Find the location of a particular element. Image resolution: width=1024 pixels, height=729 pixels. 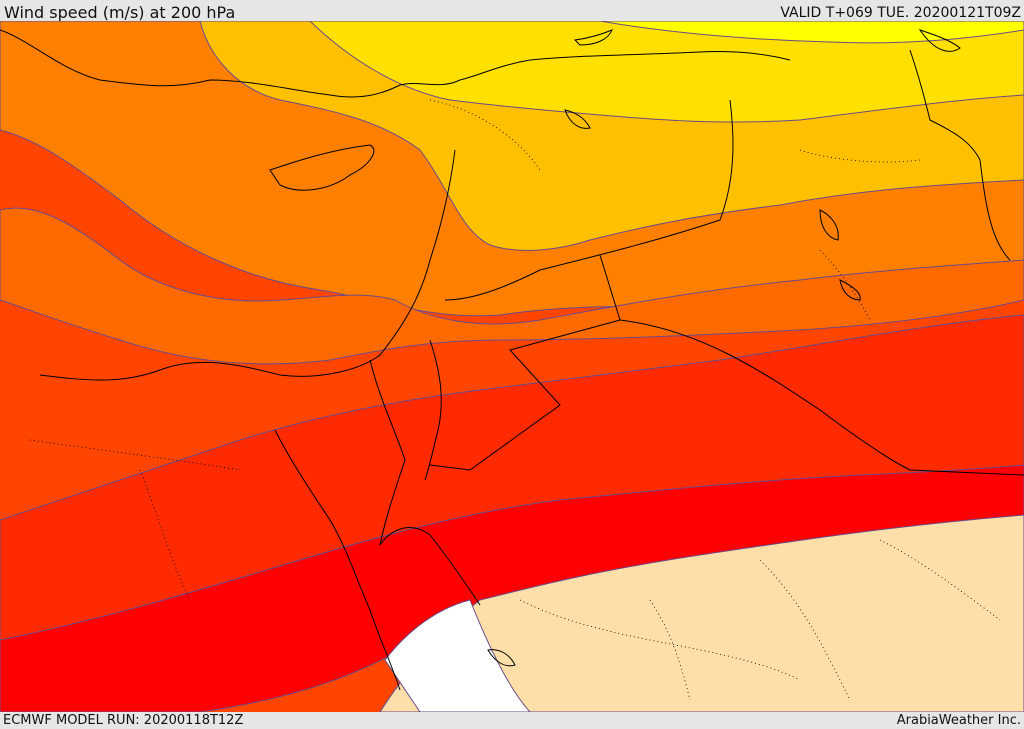

map-title: Wind speed (m/s) at 200 hPa is located at coordinates (120, 12).